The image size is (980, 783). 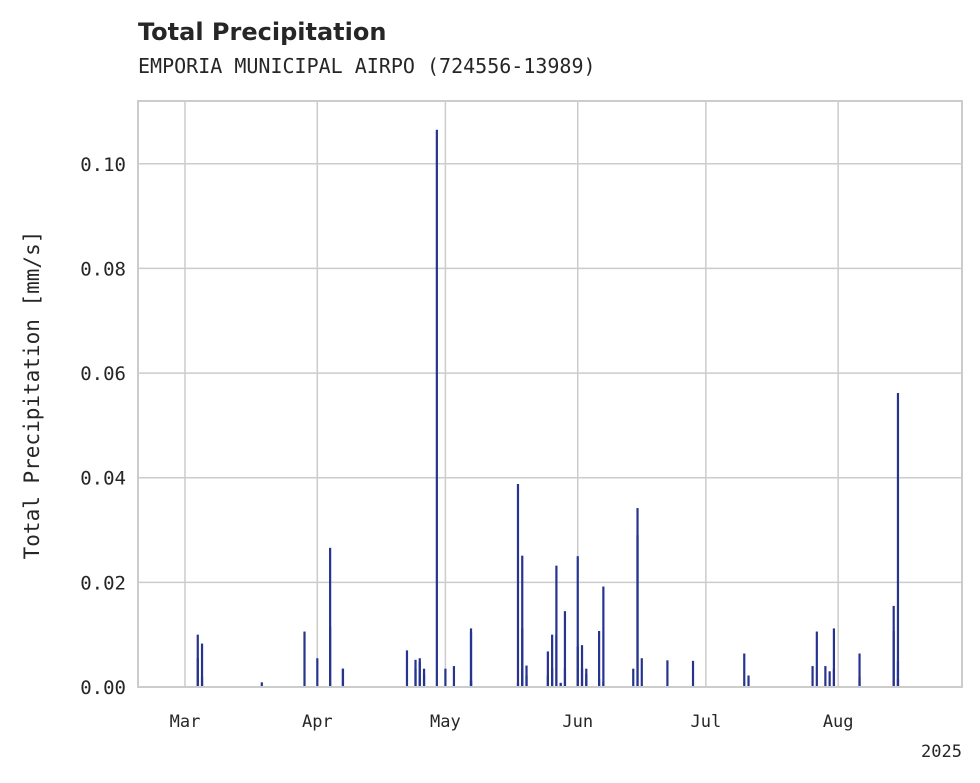 What do you see at coordinates (103, 583) in the screenshot?
I see `y-tick-label: 0.02` at bounding box center [103, 583].